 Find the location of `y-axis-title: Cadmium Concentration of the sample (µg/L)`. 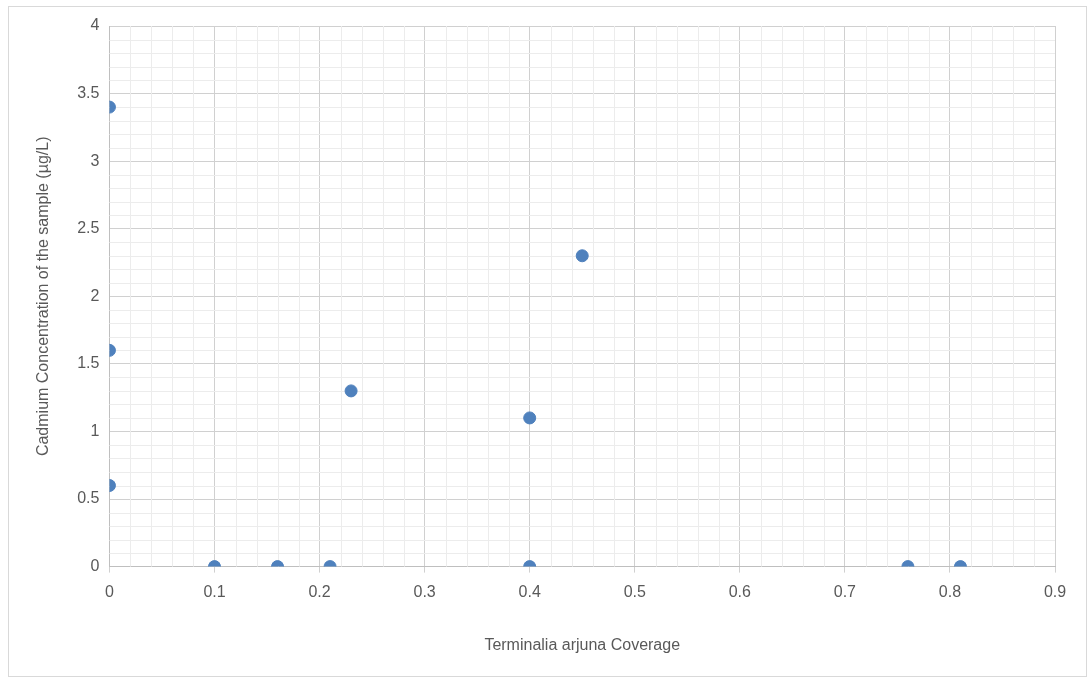

y-axis-title: Cadmium Concentration of the sample (µg/L) is located at coordinates (43, 296).